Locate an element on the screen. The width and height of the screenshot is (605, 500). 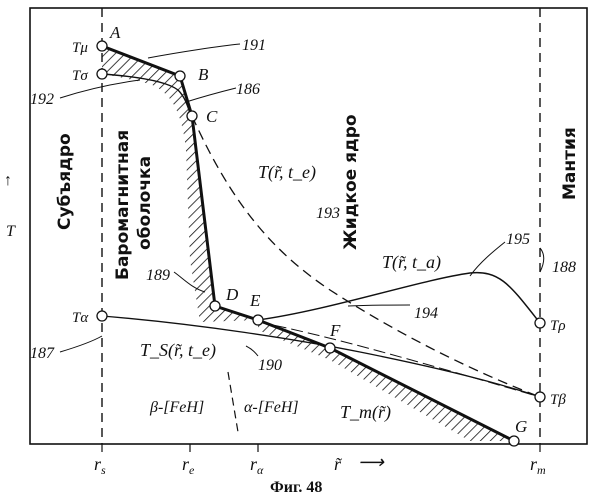
label-t-alpha: Tα is located at coordinates (80, 318).